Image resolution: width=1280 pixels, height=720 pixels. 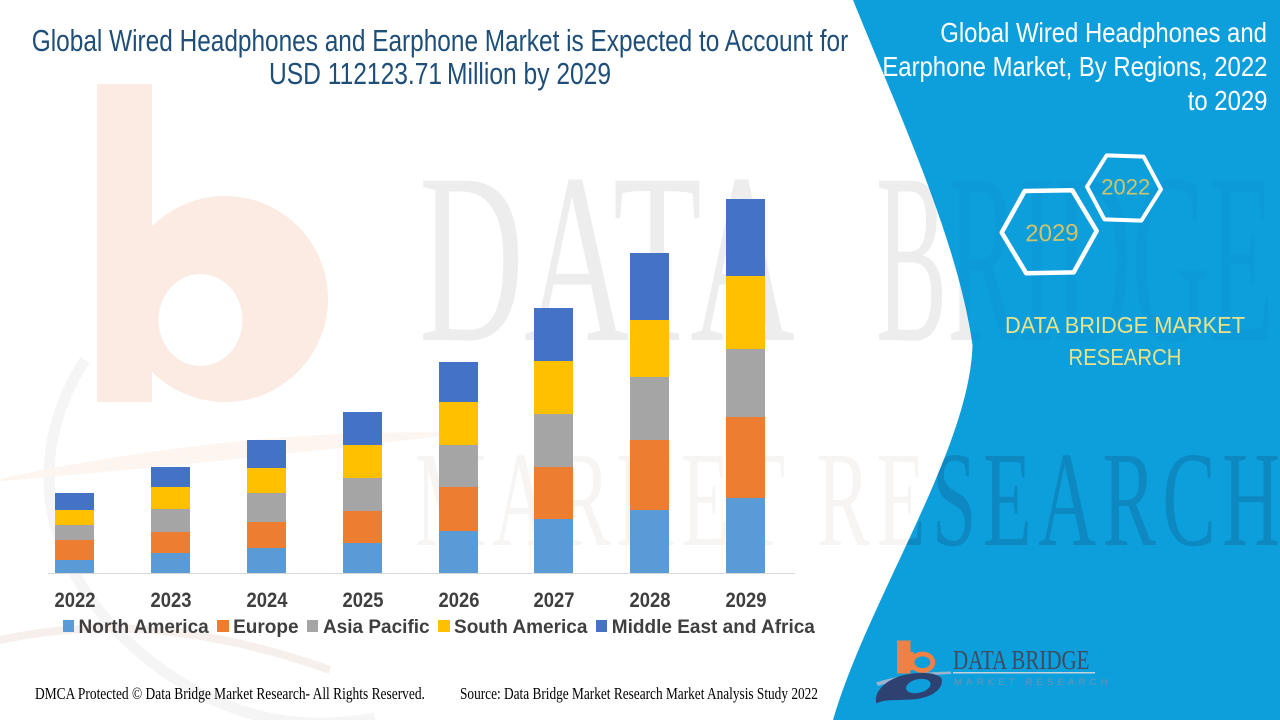 What do you see at coordinates (1033, 682) in the screenshot?
I see `svg-text: MARKET RESEARCH` at bounding box center [1033, 682].